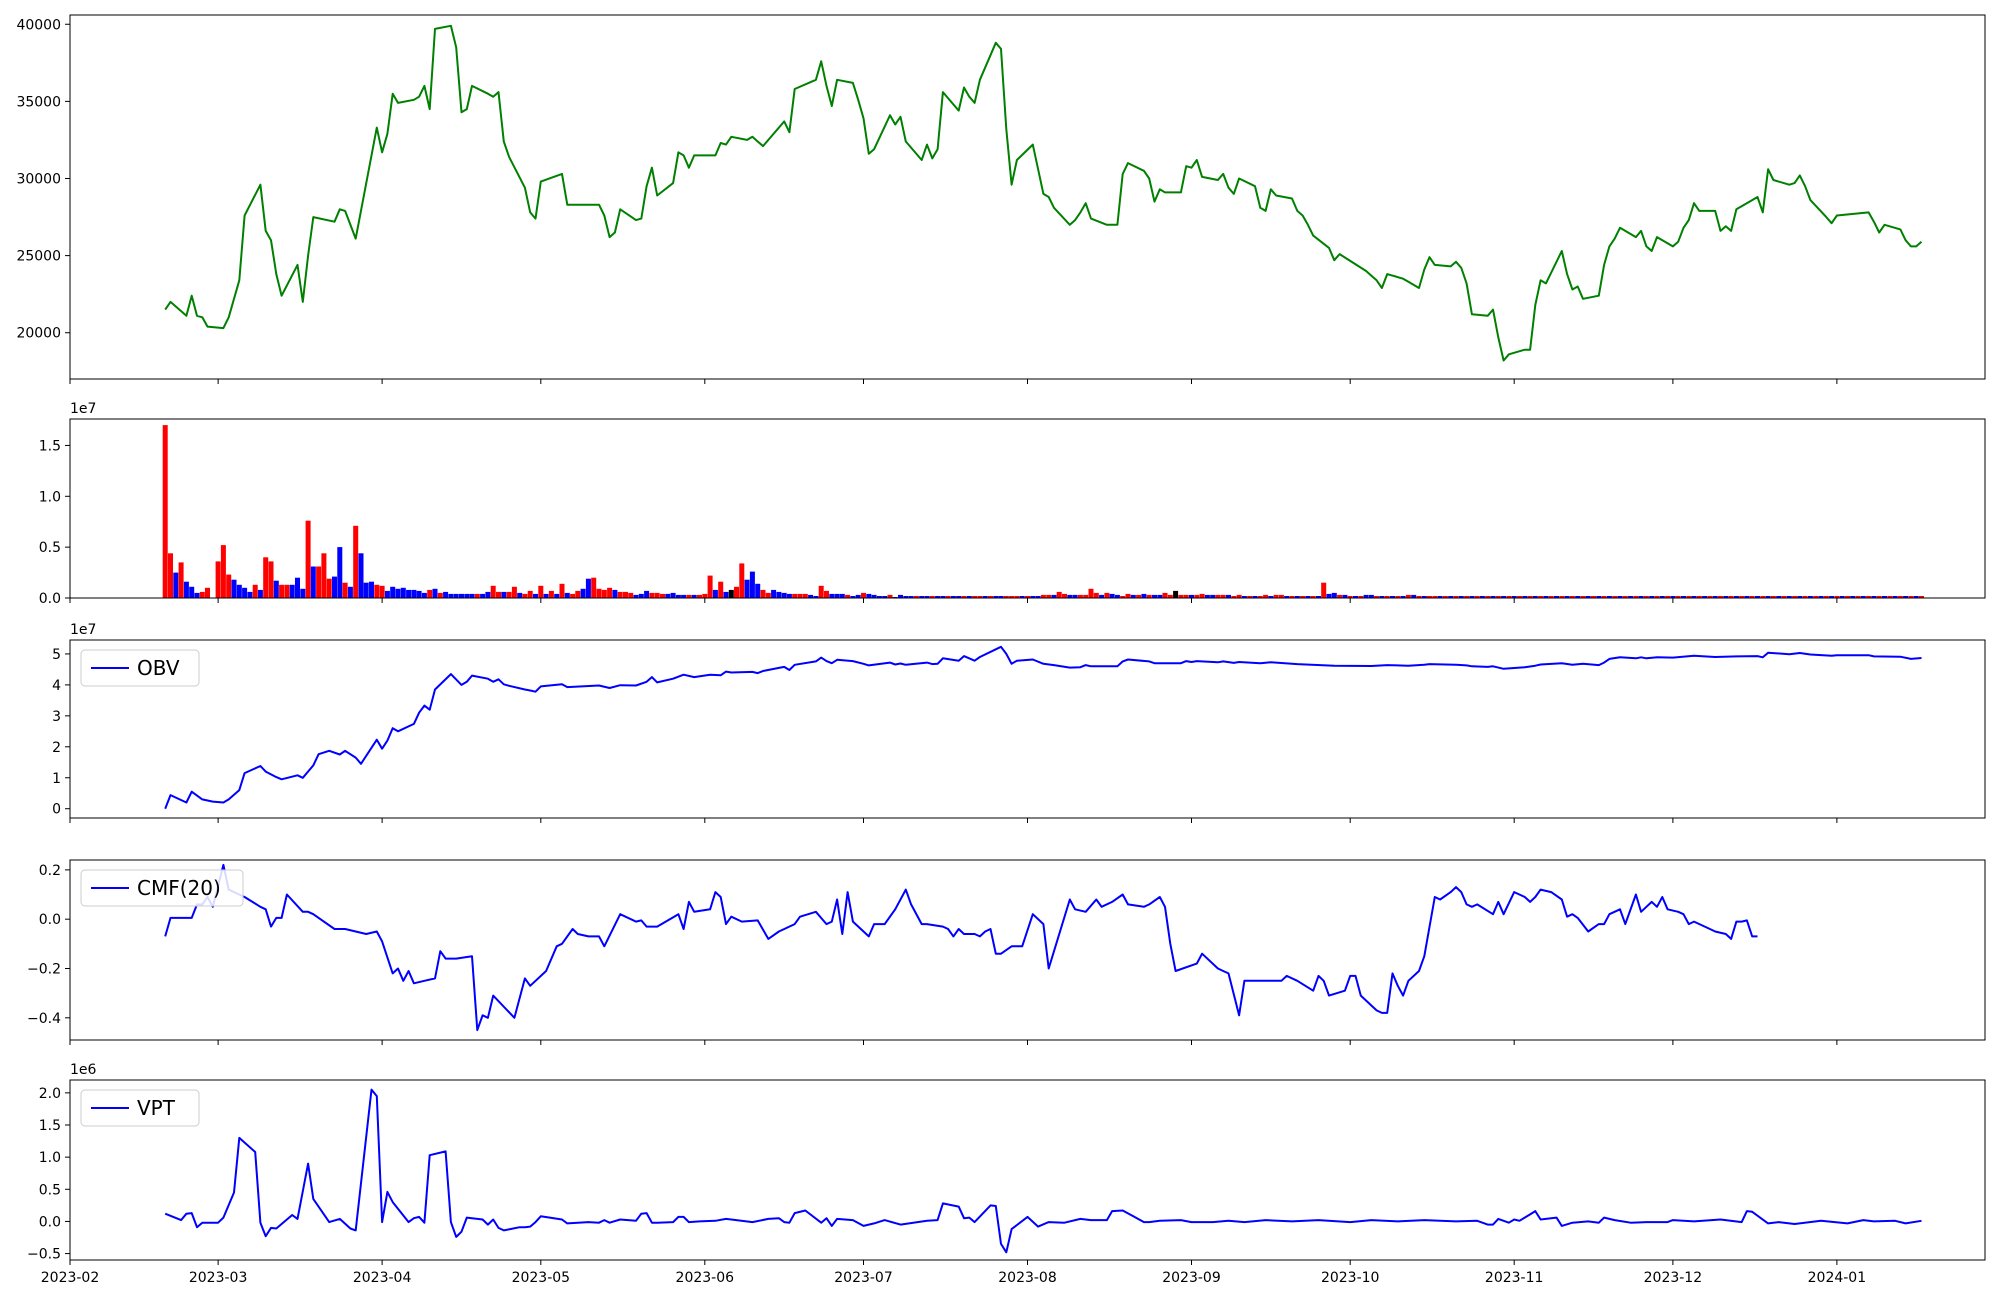 Image resolution: width=2000 pixels, height=1305 pixels. What do you see at coordinates (863, 1278) in the screenshot?
I see `xtick-label: 2023-07` at bounding box center [863, 1278].